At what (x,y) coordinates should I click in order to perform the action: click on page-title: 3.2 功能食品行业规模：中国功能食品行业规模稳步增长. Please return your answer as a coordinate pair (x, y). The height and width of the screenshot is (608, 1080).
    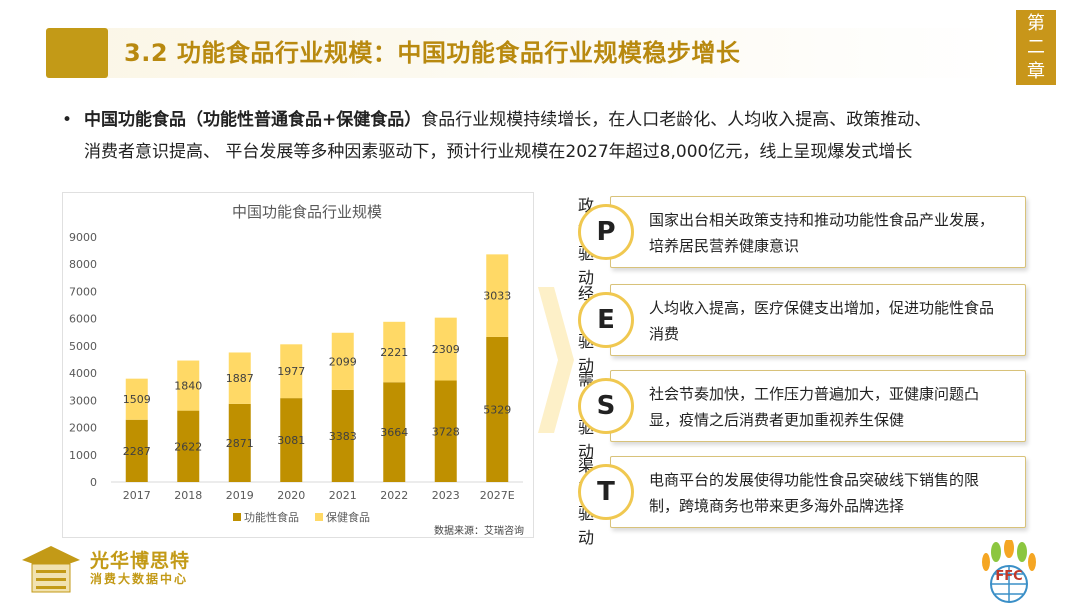
    Looking at the image, I should click on (432, 53).